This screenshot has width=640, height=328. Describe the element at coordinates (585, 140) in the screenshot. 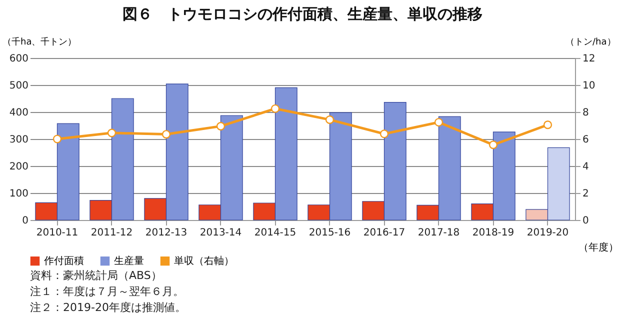

I see `y2-tick-label: 6` at that location.